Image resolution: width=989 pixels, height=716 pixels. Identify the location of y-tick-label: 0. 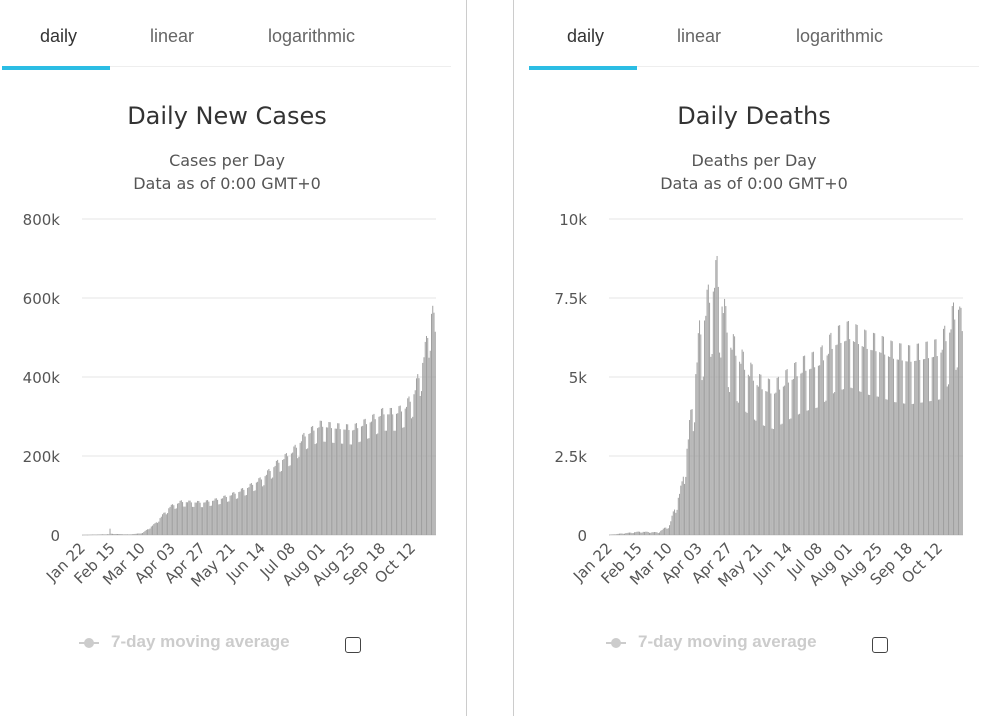
(582, 536).